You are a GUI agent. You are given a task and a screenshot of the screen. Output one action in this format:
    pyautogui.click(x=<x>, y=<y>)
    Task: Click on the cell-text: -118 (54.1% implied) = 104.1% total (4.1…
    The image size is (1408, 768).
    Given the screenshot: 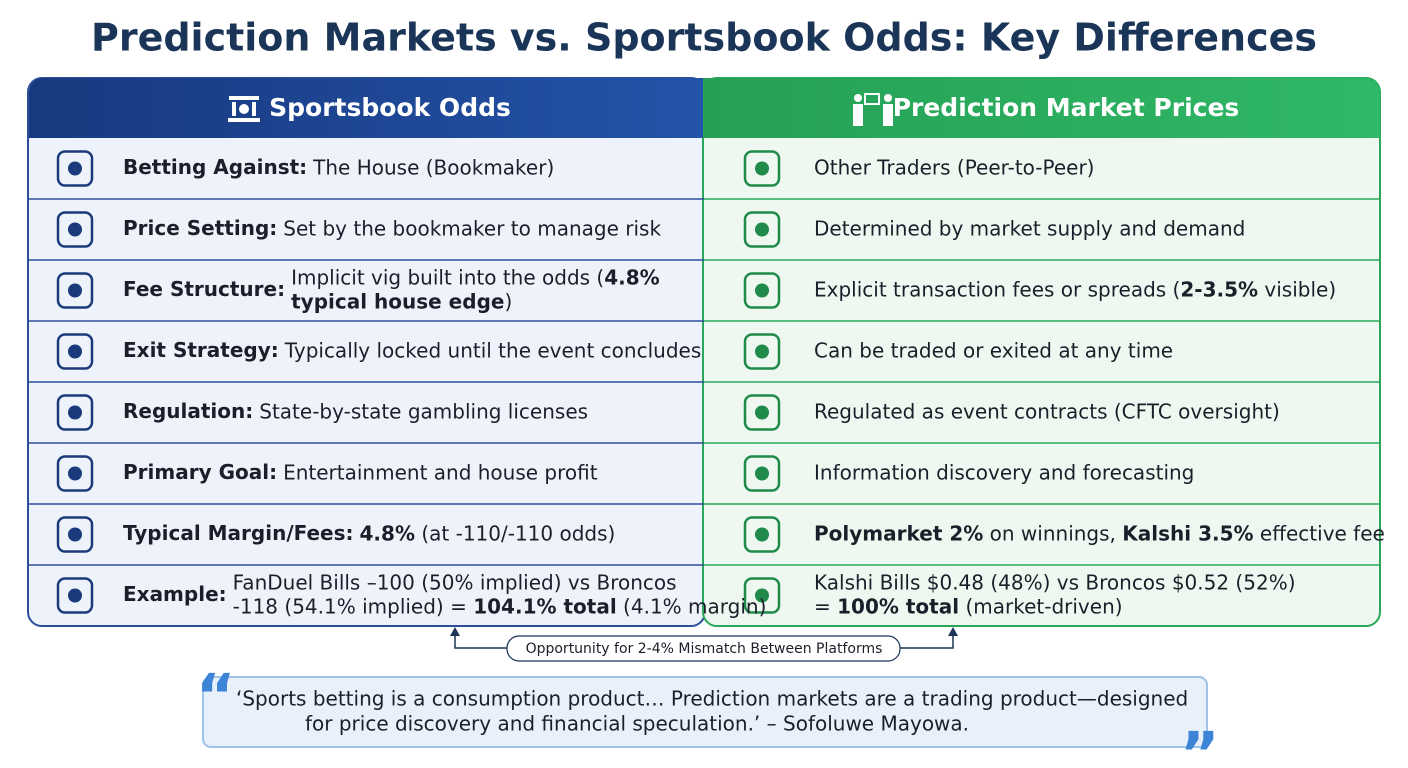 What is the action you would take?
    pyautogui.click(x=500, y=606)
    